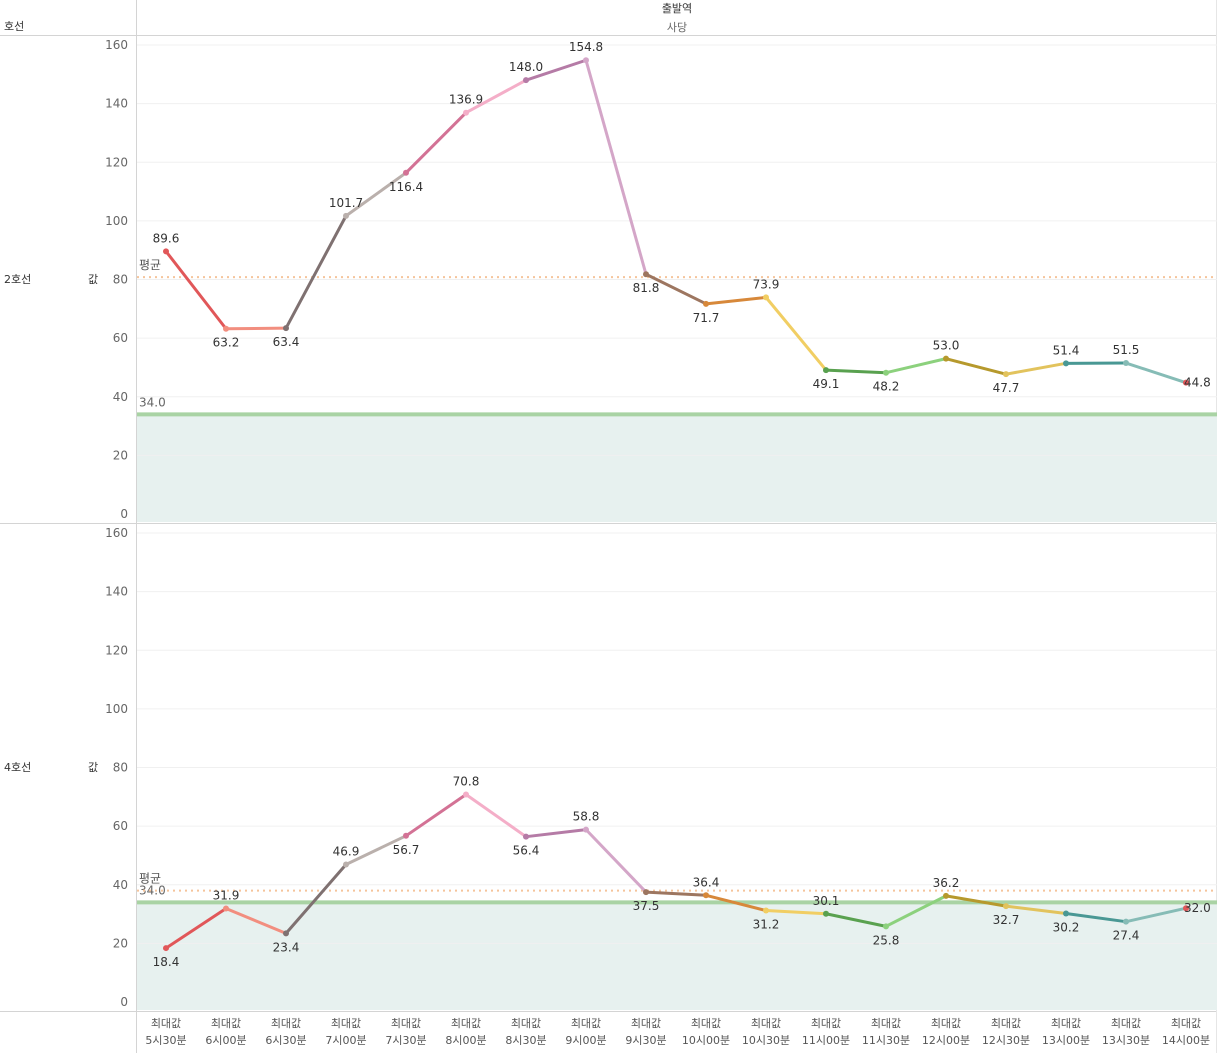  Describe the element at coordinates (646, 288) in the screenshot. I see `data-label: 81.8` at that location.